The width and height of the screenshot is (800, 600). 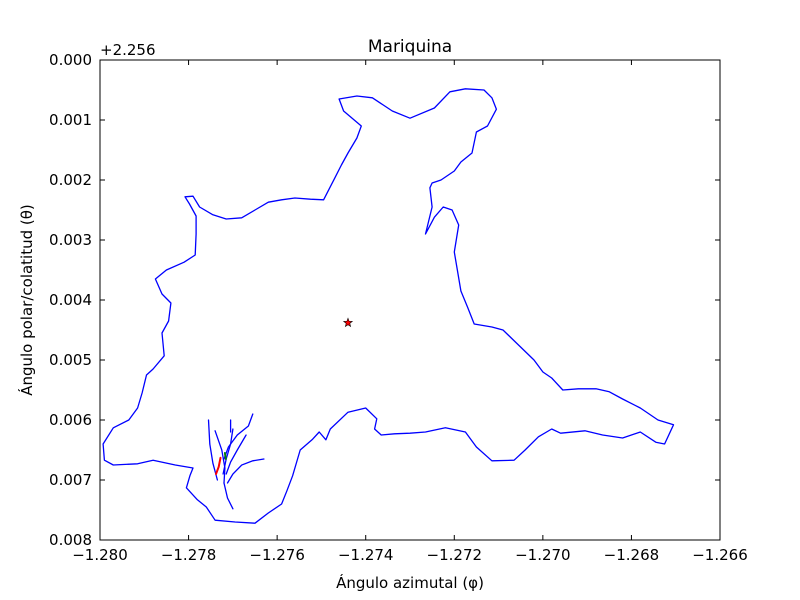 What do you see at coordinates (26, 300) in the screenshot?
I see `y-axis-label: Ángulo polar/colatitud (θ)` at bounding box center [26, 300].